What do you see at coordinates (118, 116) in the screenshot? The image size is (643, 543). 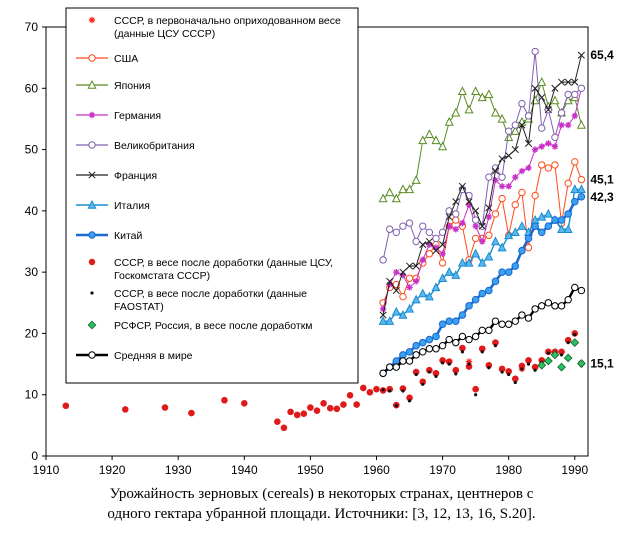 I see `legend-item-3: Германия` at bounding box center [118, 116].